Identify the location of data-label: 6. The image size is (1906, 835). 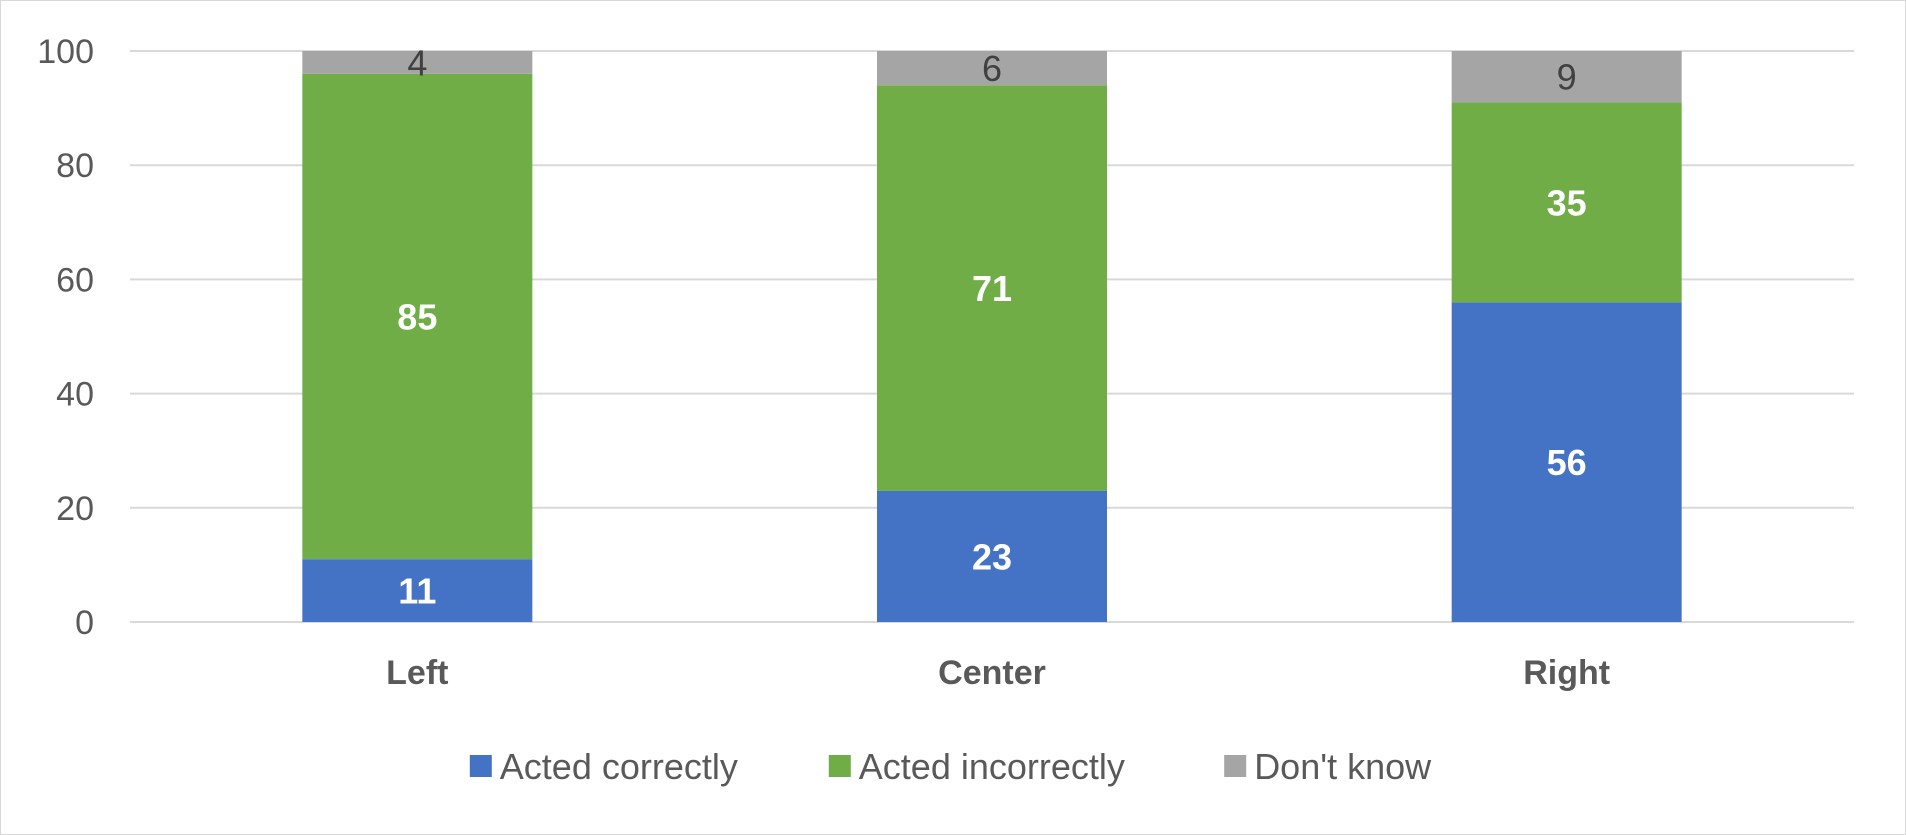
(992, 68).